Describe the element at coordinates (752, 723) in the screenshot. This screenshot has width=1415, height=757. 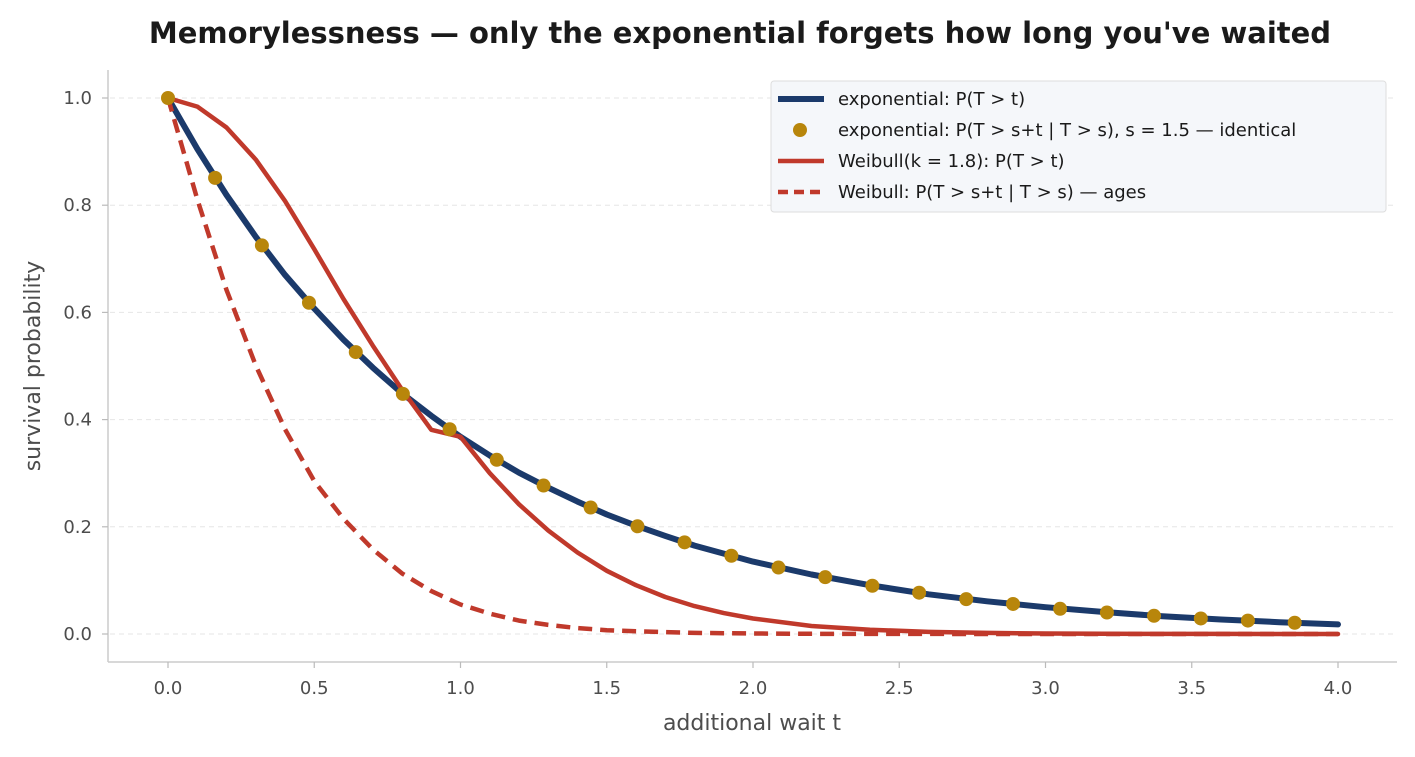
I see `x-axis-label: additional wait t` at that location.